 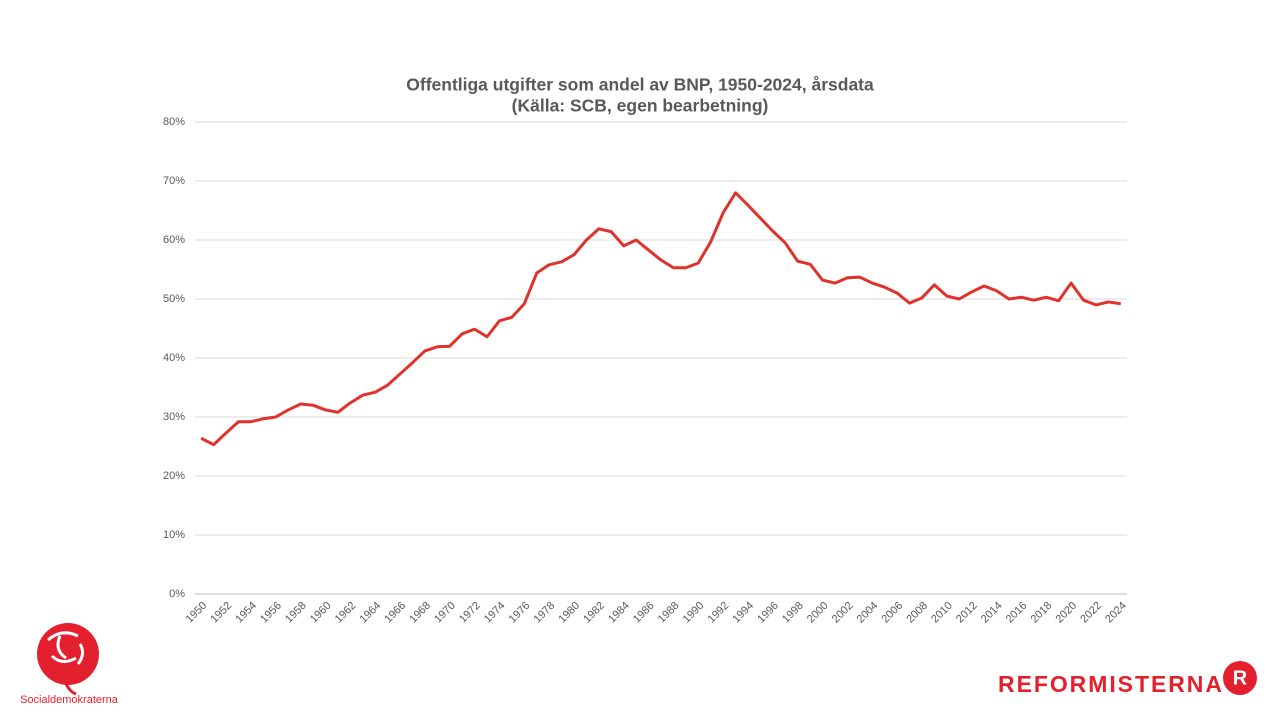 I want to click on x-tick-label: 1952, so click(x=221, y=613).